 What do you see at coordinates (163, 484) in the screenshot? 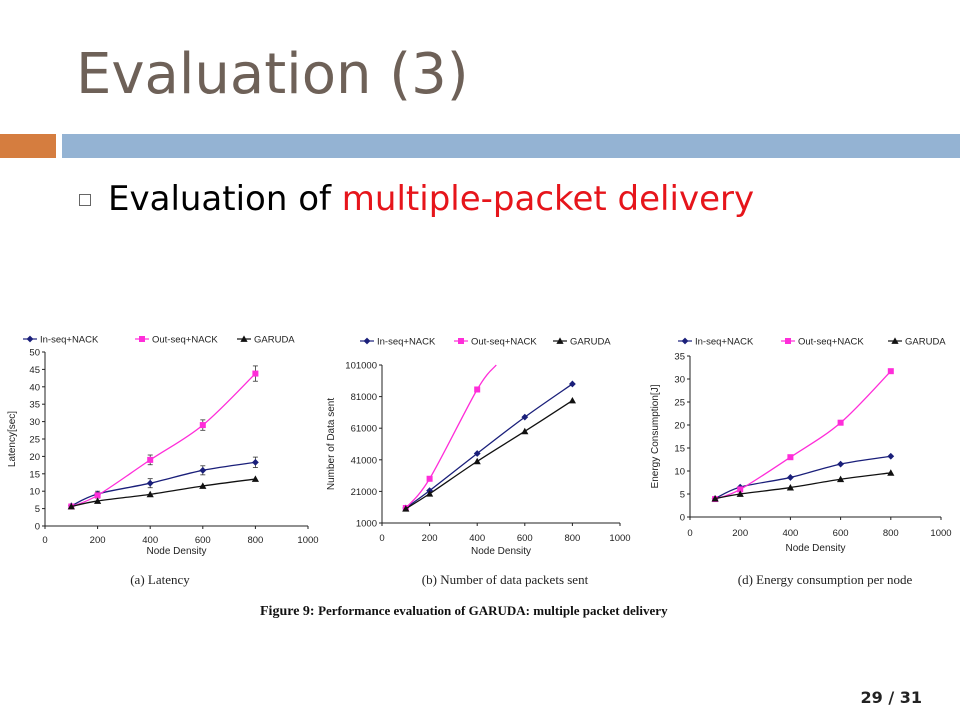
I see `series-line-in-seq-nack` at bounding box center [163, 484].